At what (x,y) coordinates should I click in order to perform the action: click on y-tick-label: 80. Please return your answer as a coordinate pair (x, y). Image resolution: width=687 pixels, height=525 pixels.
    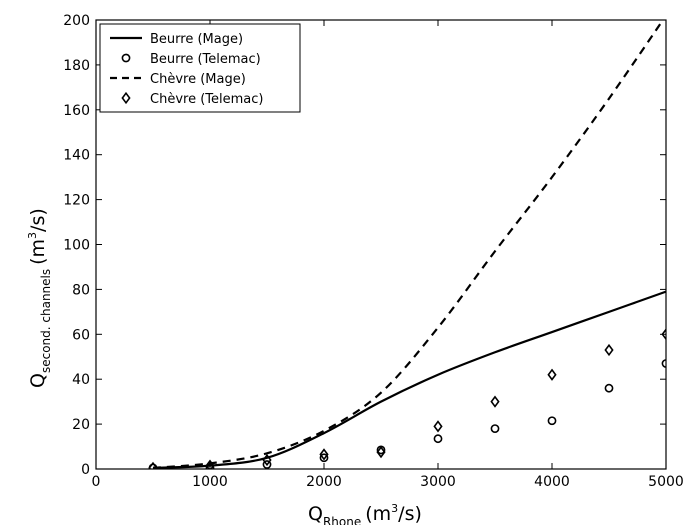
    Looking at the image, I should click on (81, 290).